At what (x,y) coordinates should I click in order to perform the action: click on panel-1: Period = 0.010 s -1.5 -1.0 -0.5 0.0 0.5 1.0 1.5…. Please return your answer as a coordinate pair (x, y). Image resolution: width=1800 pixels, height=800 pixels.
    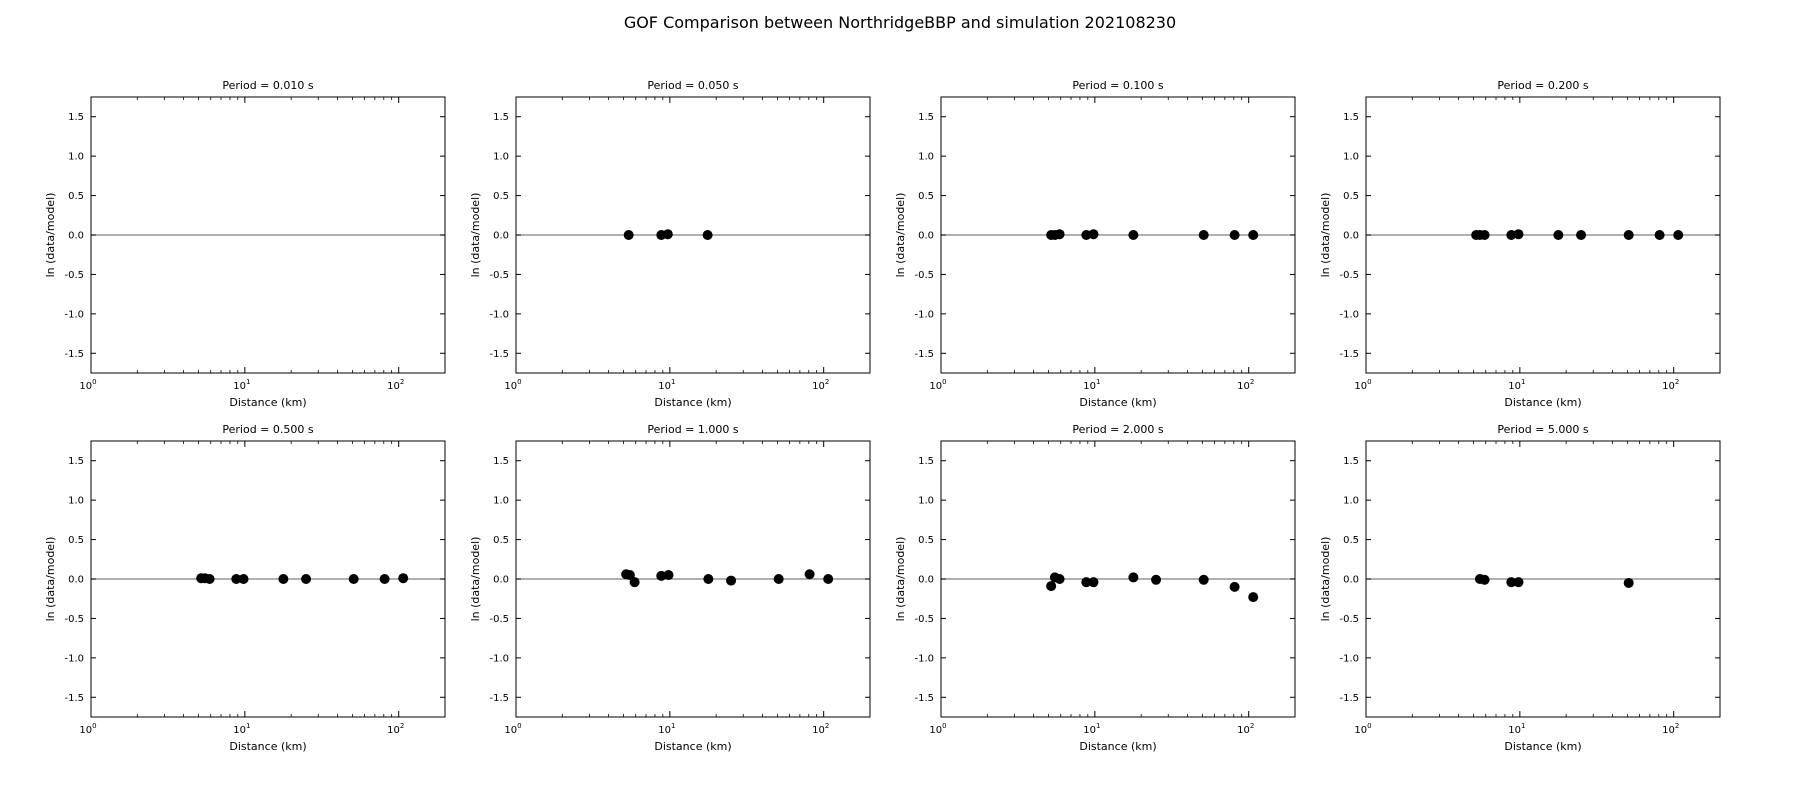
    Looking at the image, I should click on (245, 244).